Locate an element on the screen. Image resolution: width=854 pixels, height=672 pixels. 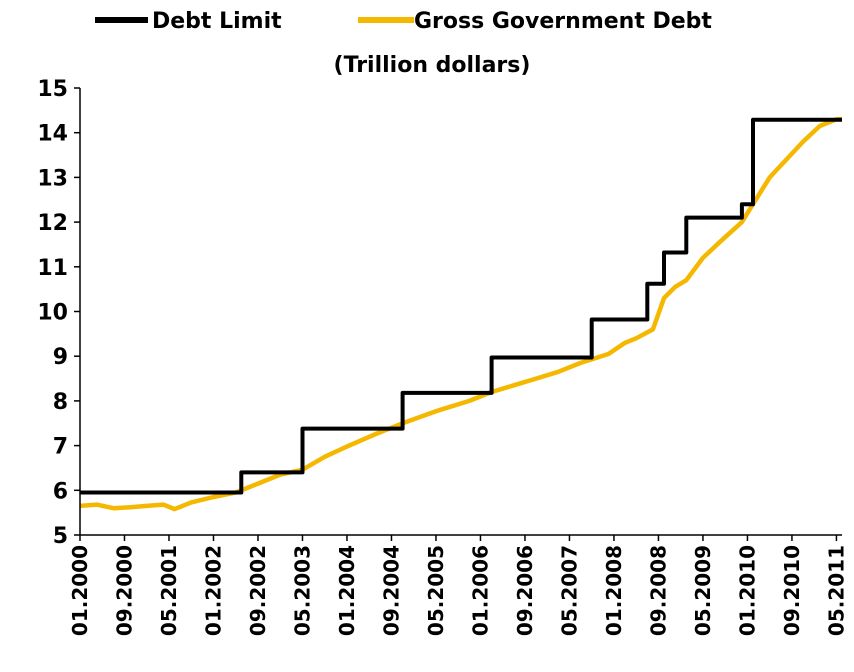
x-tick-label: 01.2010 is located at coordinates (747, 590).